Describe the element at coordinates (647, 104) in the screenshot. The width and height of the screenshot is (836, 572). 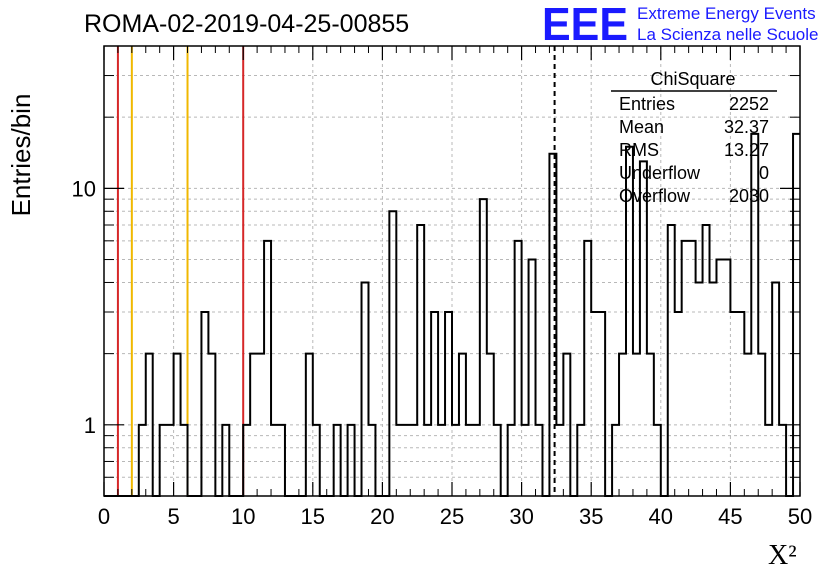
I see `stats-row-label: Entries` at that location.